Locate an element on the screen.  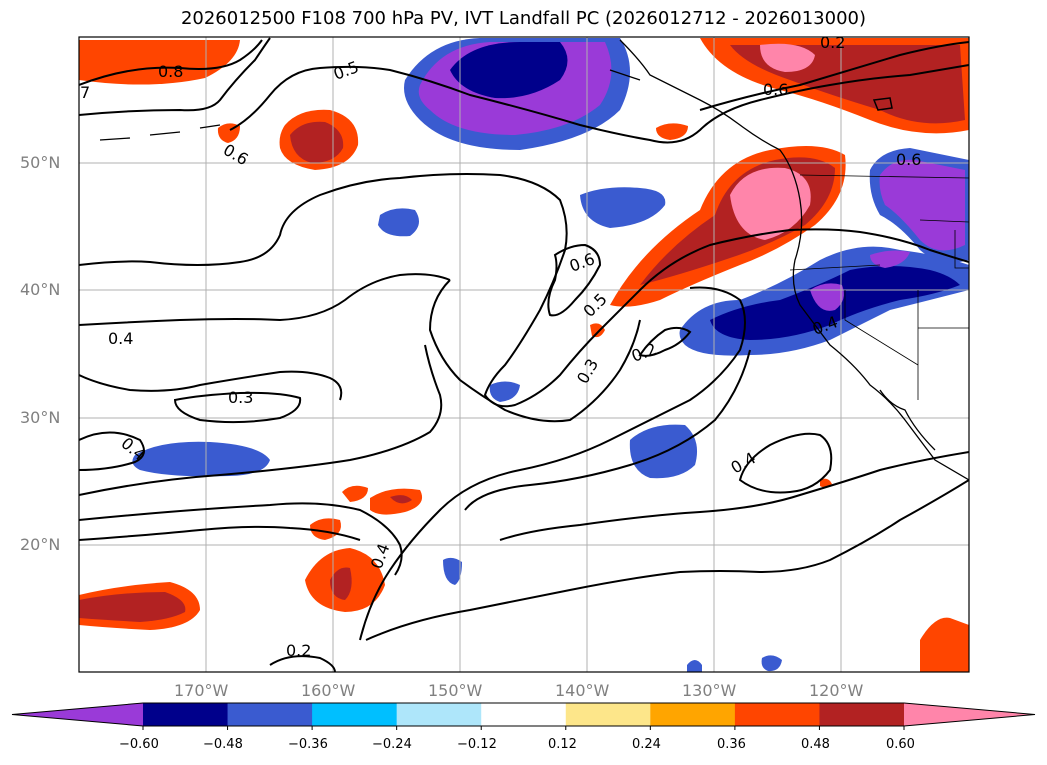
contour-label: 7 is located at coordinates (85, 92).